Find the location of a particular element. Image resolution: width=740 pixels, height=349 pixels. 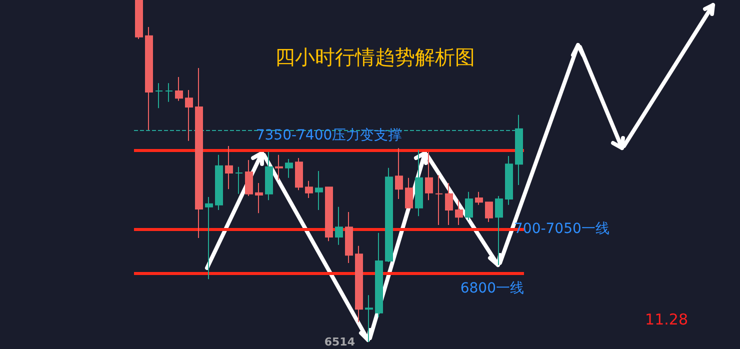

ref-line-label: 700-7050一线 is located at coordinates (562, 229).